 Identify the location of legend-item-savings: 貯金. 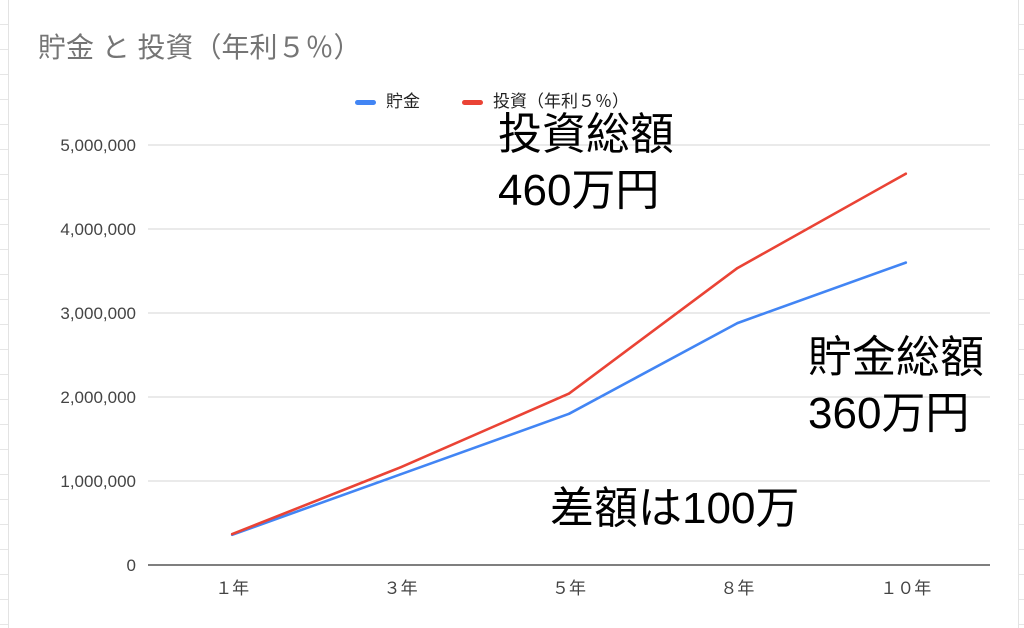
(387, 102).